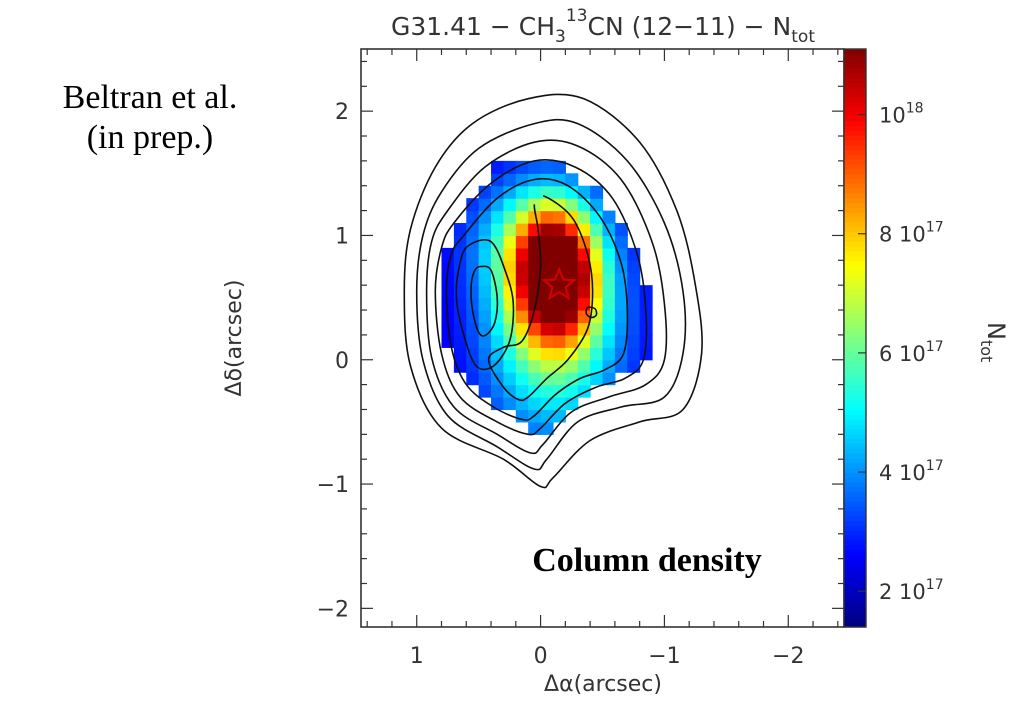 The height and width of the screenshot is (708, 1023). What do you see at coordinates (537, 299) in the screenshot?
I see `contour-level5` at bounding box center [537, 299].